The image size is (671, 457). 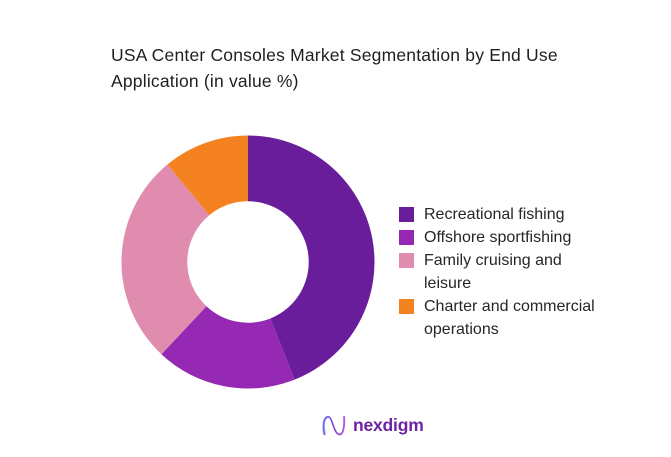 I want to click on brand-footer: nexdigm, so click(x=372, y=425).